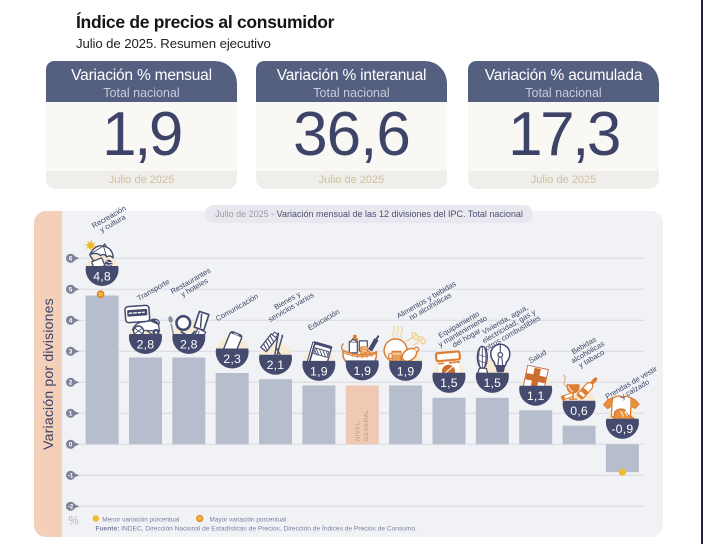  I want to click on svg-text: Recreacióny cultura, so click(110, 219).